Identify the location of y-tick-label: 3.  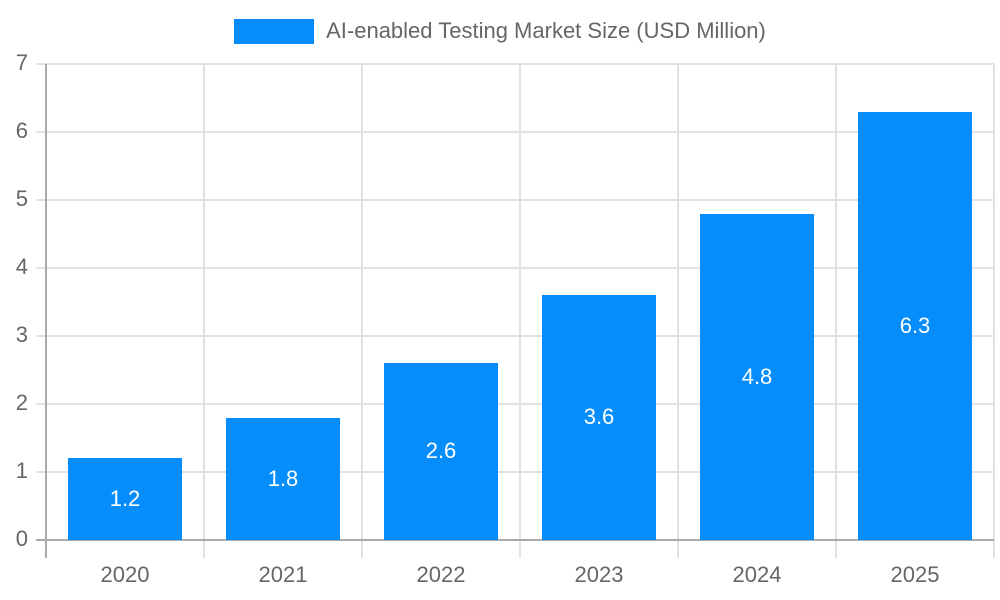
(21, 334).